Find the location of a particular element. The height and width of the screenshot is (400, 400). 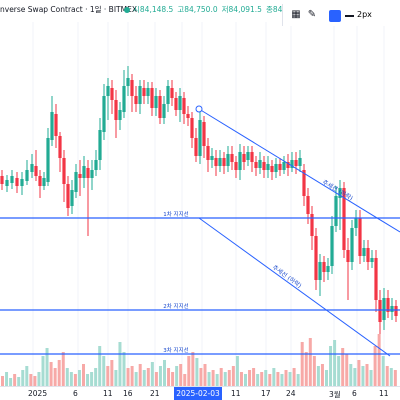

brush-icon: ✎ is located at coordinates (312, 14).